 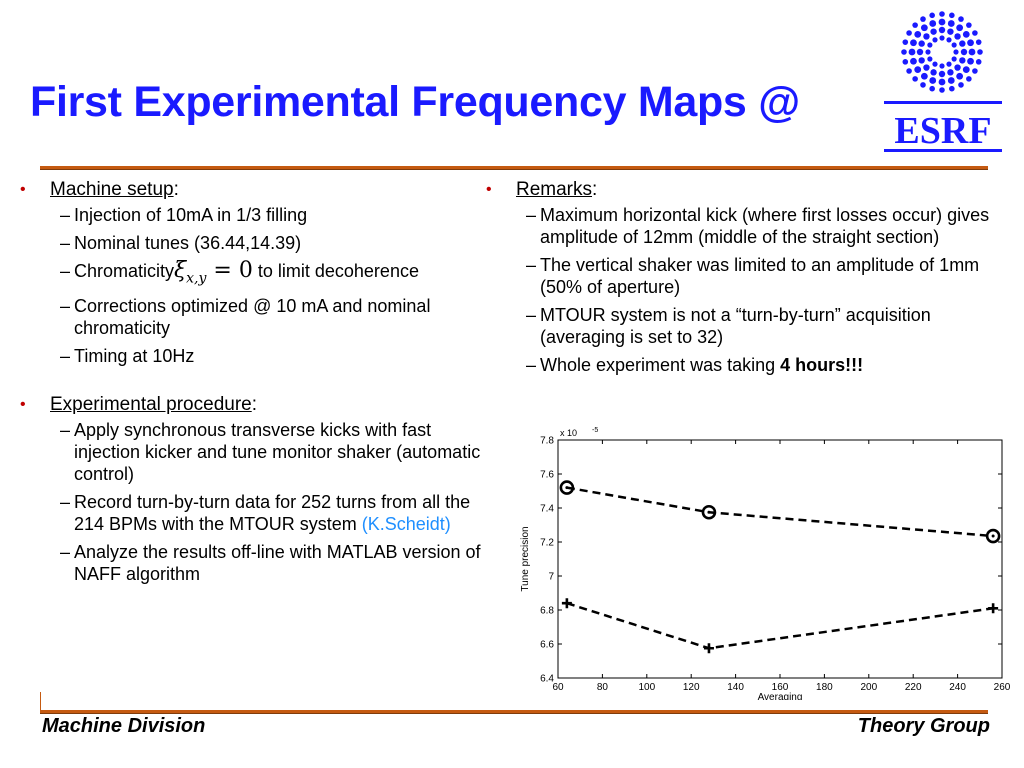 What do you see at coordinates (658, 365) in the screenshot?
I see `item-text: Whole experiment was taking` at bounding box center [658, 365].